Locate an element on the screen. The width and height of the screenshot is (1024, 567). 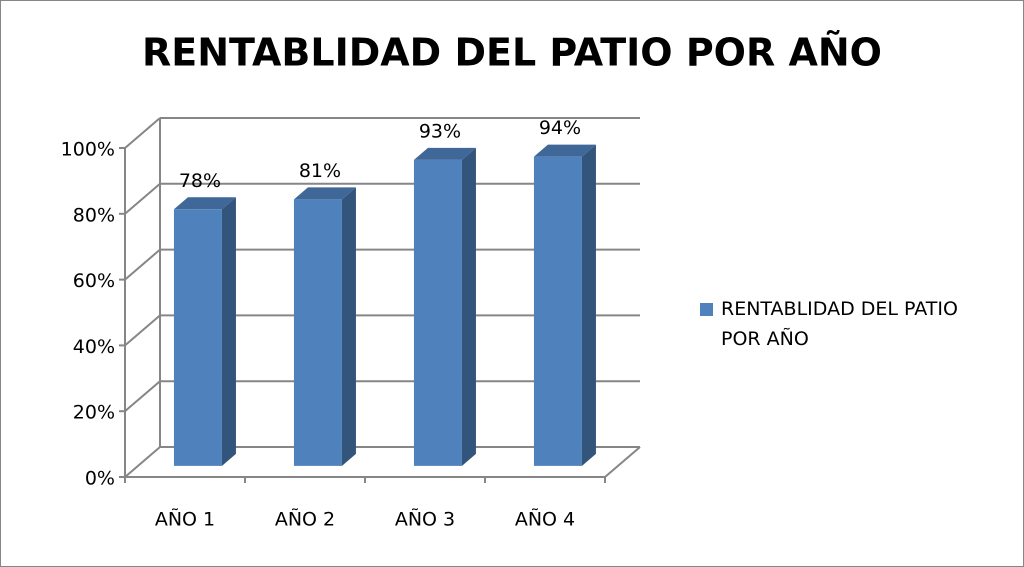
x-tick-label: AÑO 2 is located at coordinates (305, 519).